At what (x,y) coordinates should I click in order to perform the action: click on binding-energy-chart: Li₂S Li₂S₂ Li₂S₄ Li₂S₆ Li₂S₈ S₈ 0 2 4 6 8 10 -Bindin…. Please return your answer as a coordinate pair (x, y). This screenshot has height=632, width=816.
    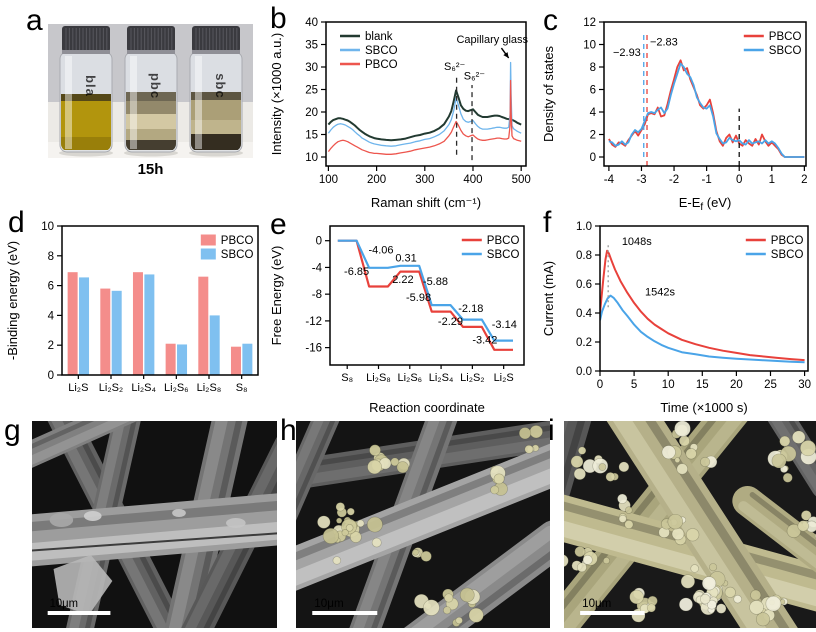
    Looking at the image, I should click on (132, 307).